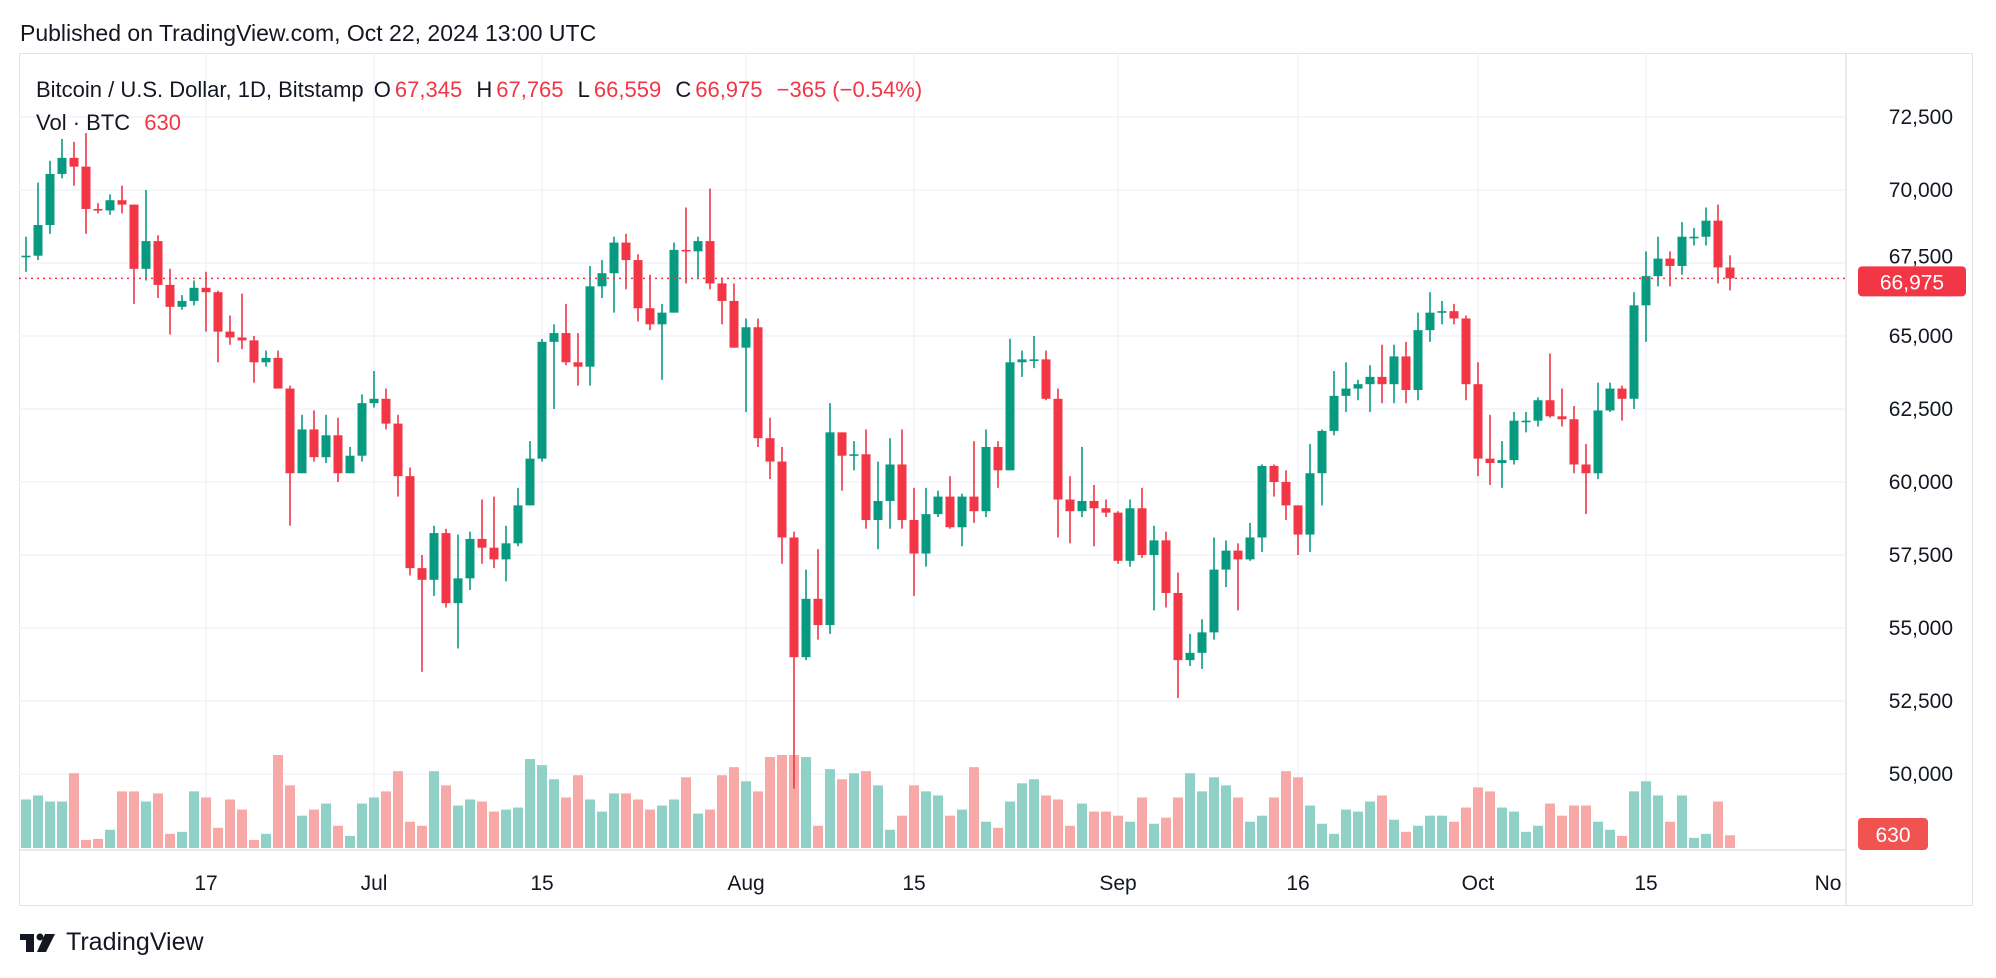 The image size is (1996, 978). What do you see at coordinates (112, 942) in the screenshot?
I see `tradingview-logo: TradingView` at bounding box center [112, 942].